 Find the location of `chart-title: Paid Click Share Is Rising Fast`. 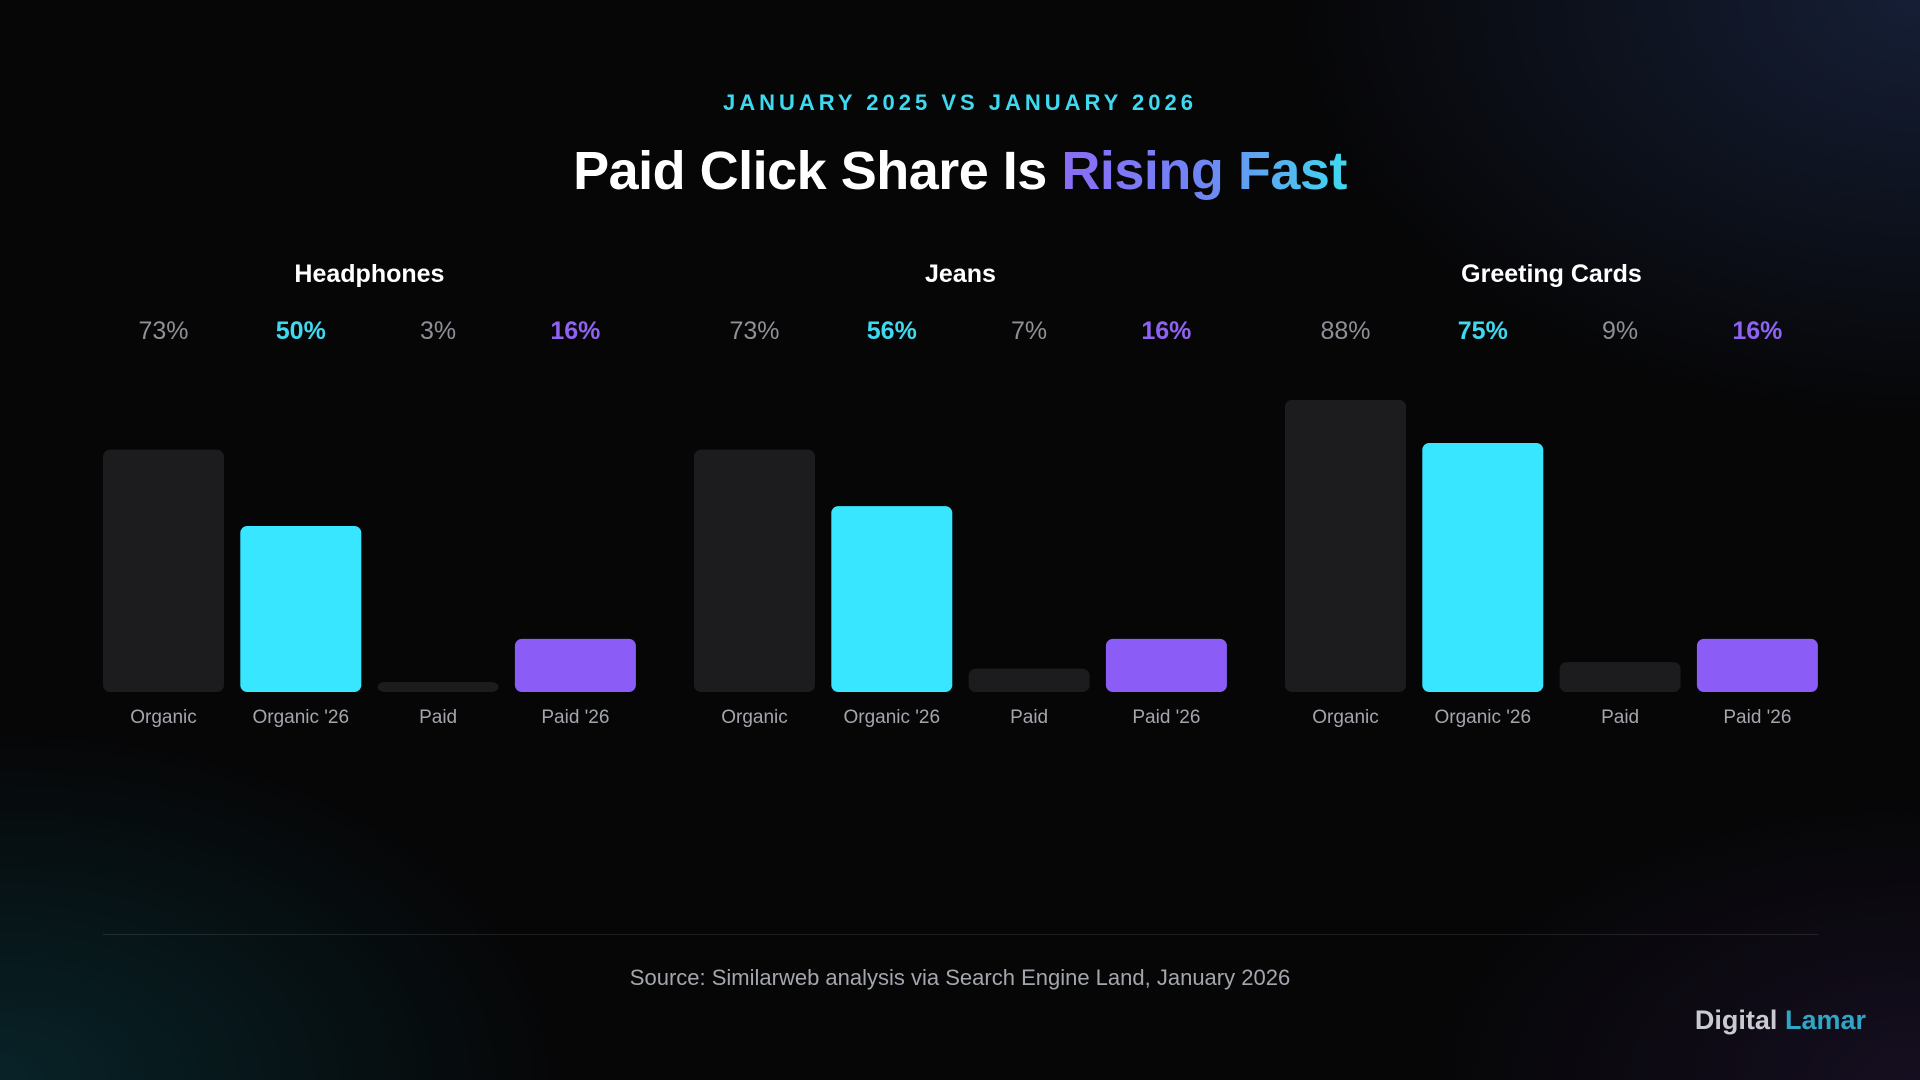

chart-title: Paid Click Share Is Rising Fast is located at coordinates (960, 171).